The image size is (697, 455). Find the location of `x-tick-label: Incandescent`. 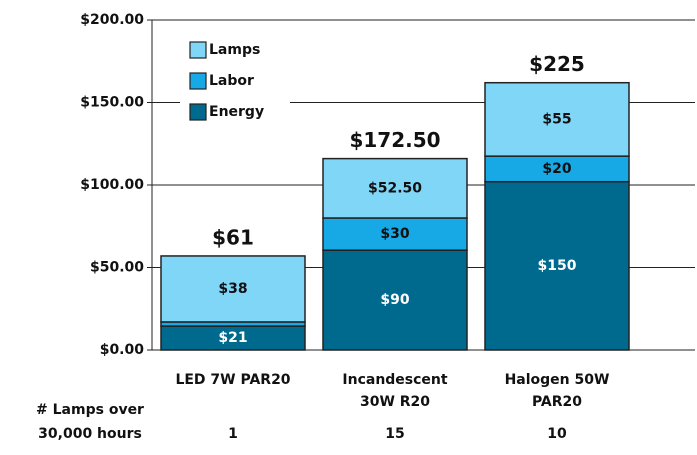

x-tick-label: Incandescent is located at coordinates (394, 380).